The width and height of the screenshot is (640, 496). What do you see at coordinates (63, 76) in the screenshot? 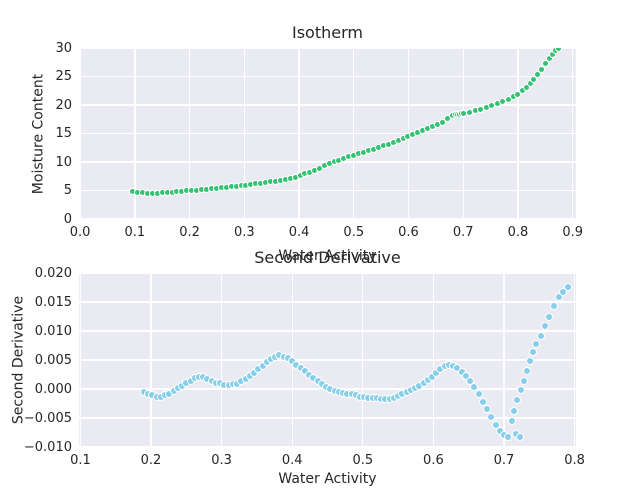
I see `y-tick-label: 25` at bounding box center [63, 76].